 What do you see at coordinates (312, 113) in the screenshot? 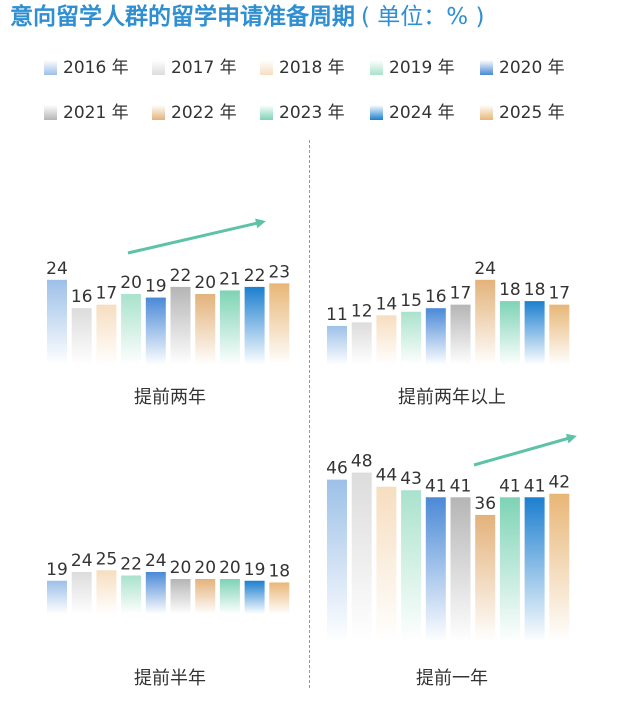
I see `legend-label: 2023 年` at bounding box center [312, 113].